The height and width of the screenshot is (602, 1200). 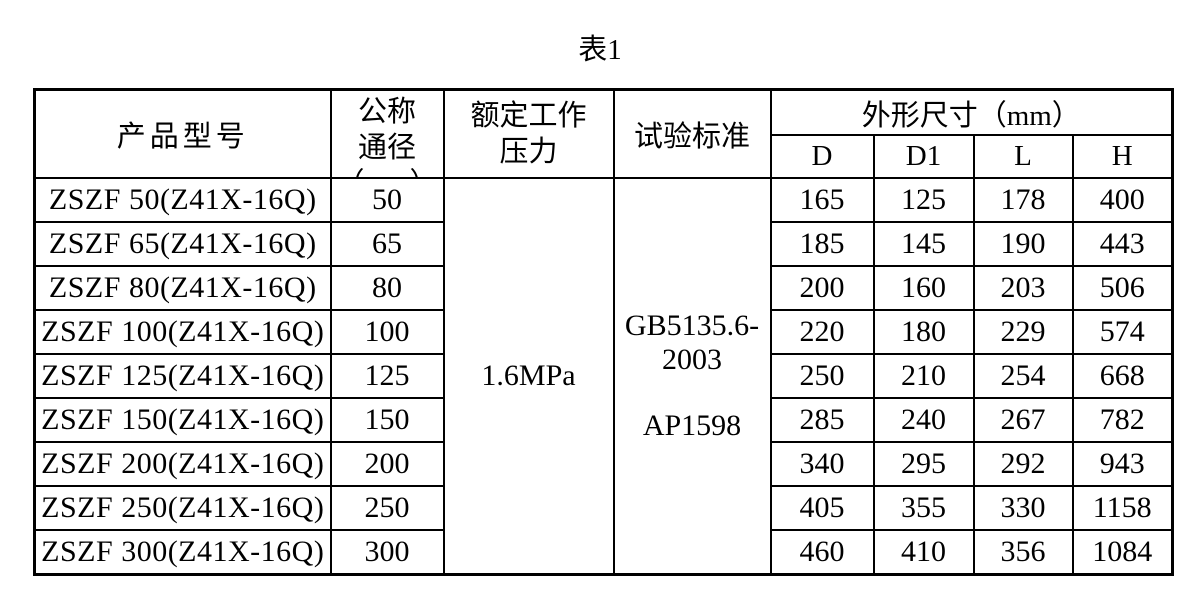 I want to click on cell-dn: 65, so click(x=387, y=244).